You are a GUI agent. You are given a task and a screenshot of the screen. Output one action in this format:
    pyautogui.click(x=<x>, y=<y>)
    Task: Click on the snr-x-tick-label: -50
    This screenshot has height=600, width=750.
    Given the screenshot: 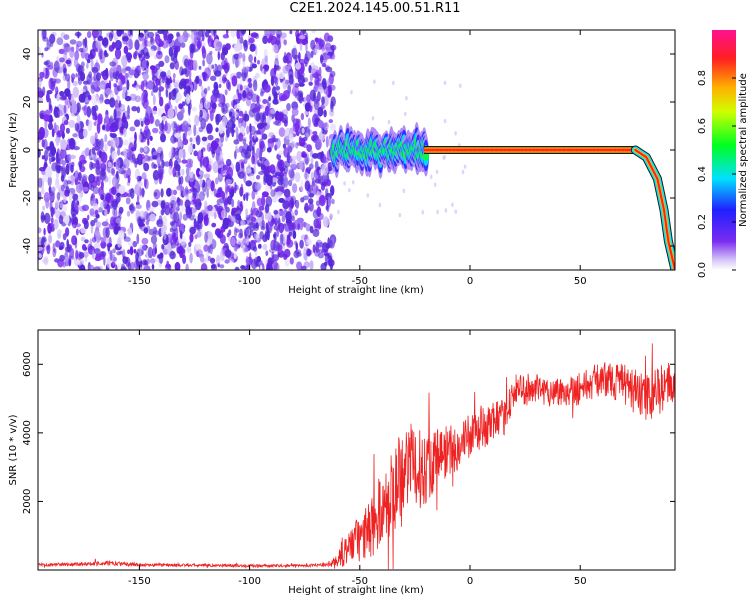 What is the action you would take?
    pyautogui.click(x=360, y=581)
    